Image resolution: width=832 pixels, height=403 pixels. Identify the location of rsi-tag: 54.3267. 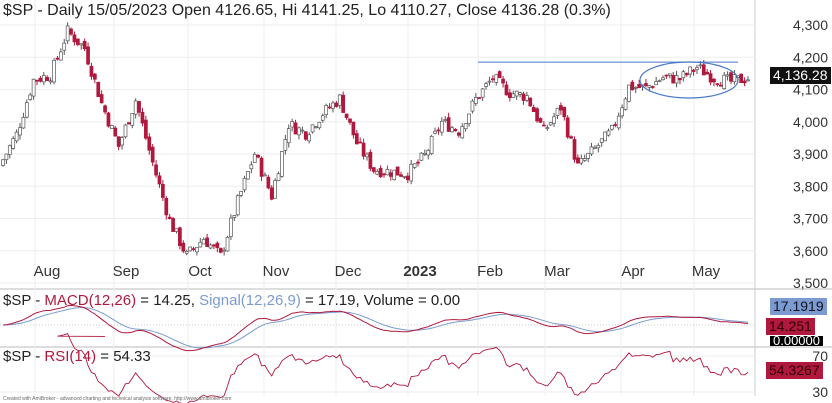
(794, 370).